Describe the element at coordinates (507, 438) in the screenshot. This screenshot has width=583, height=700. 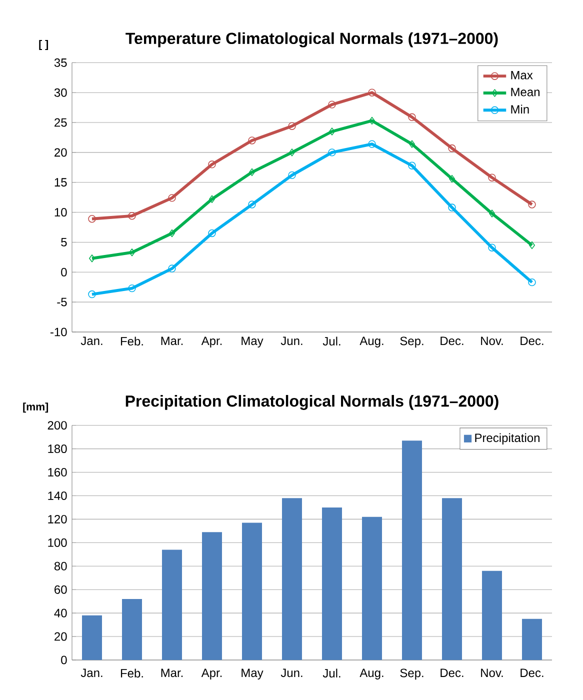
I see `legend-label: Precipitation` at that location.